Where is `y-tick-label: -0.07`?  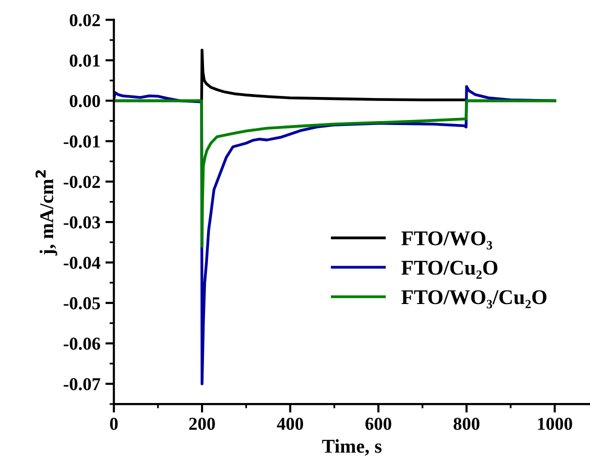
y-tick-label: -0.07 is located at coordinates (82, 384).